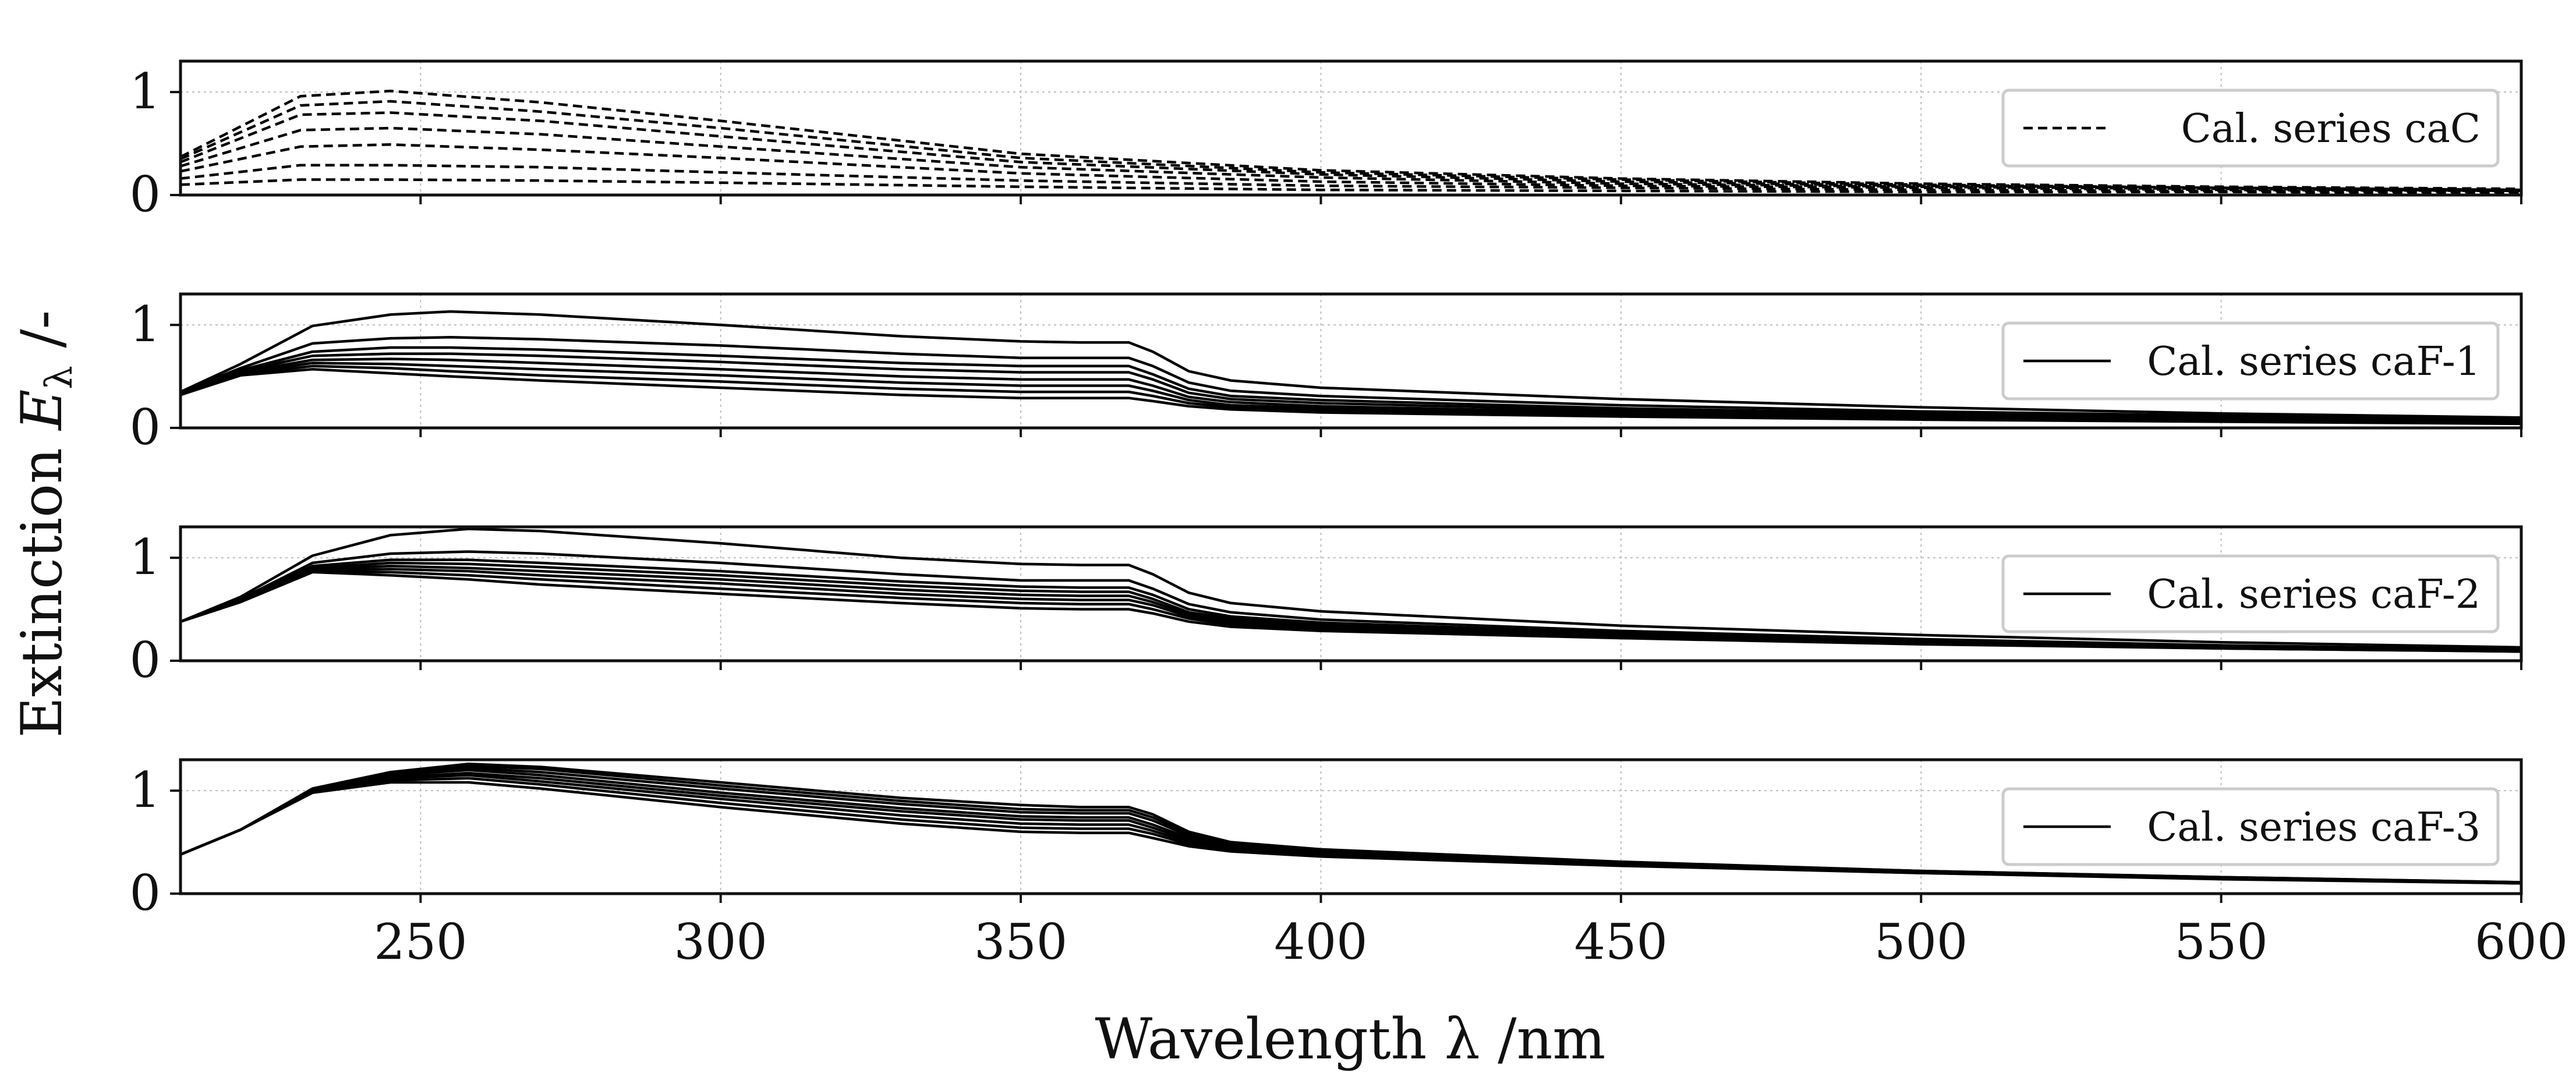 The width and height of the screenshot is (2576, 1084). What do you see at coordinates (1350, 1039) in the screenshot?
I see `x-axis-title: Wavelength λ /nm` at bounding box center [1350, 1039].